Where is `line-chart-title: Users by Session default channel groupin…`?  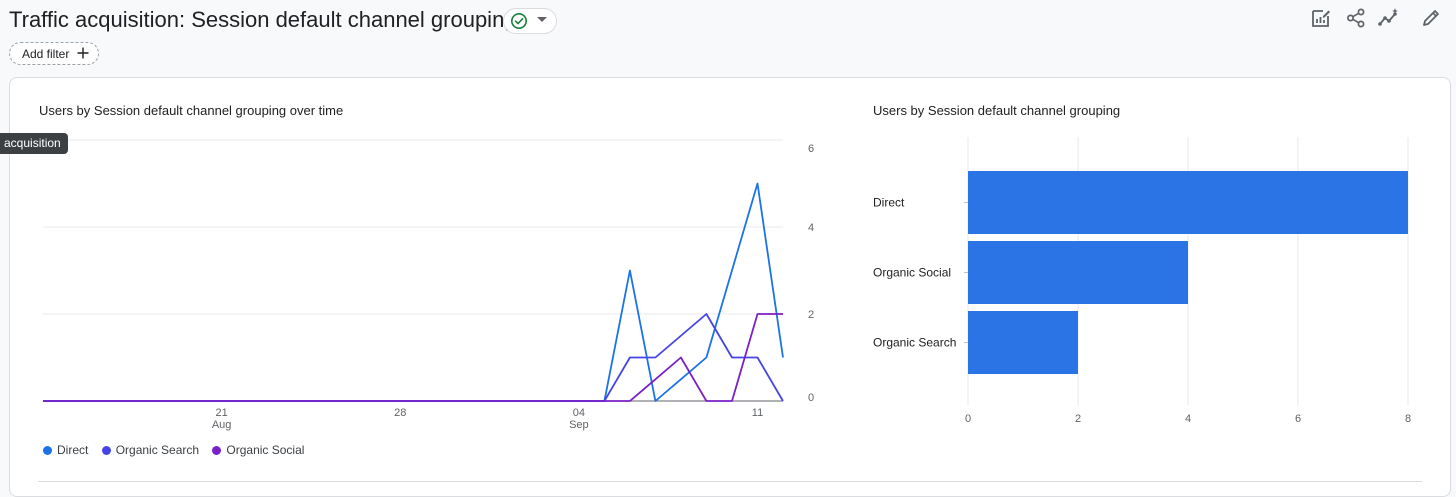 line-chart-title: Users by Session default channel groupin… is located at coordinates (191, 110).